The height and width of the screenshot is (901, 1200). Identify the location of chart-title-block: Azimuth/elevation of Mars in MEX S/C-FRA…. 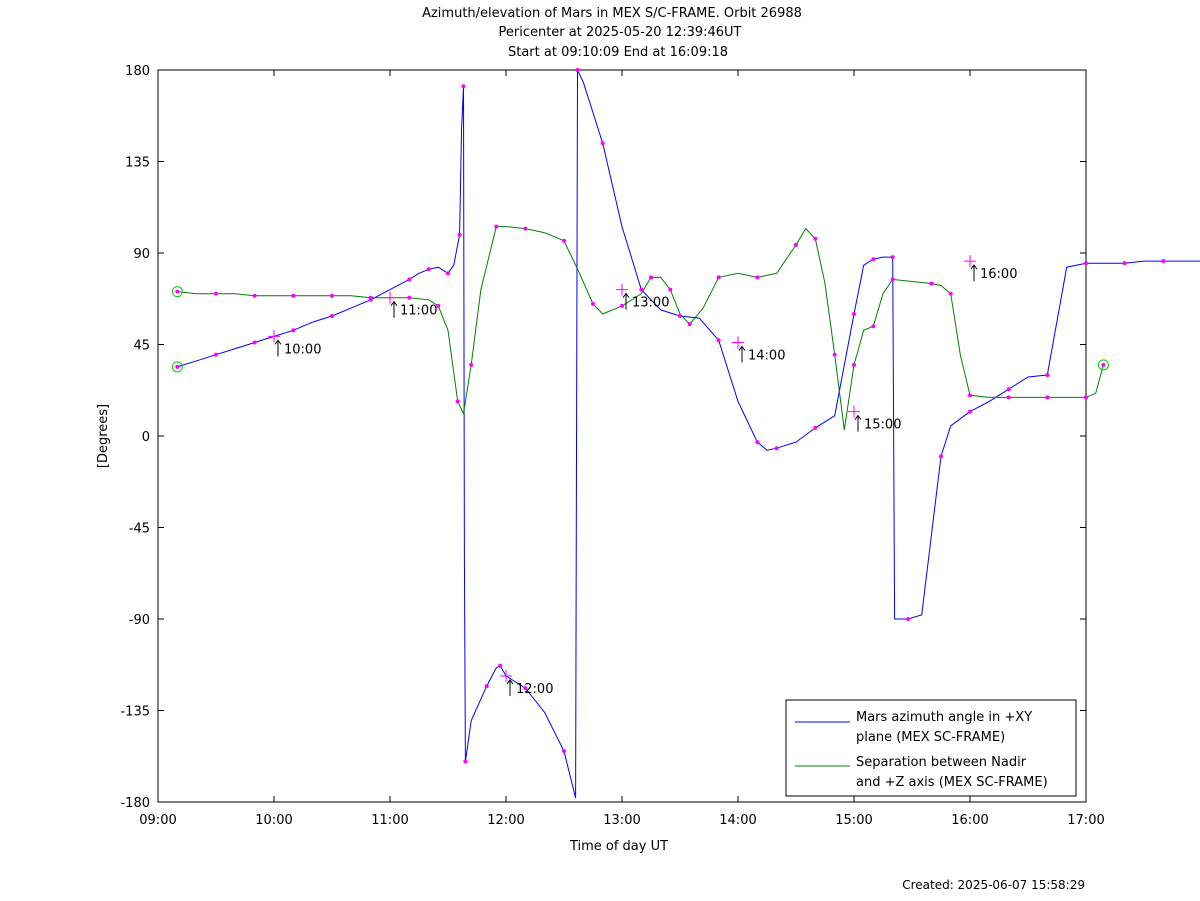
(612, 33).